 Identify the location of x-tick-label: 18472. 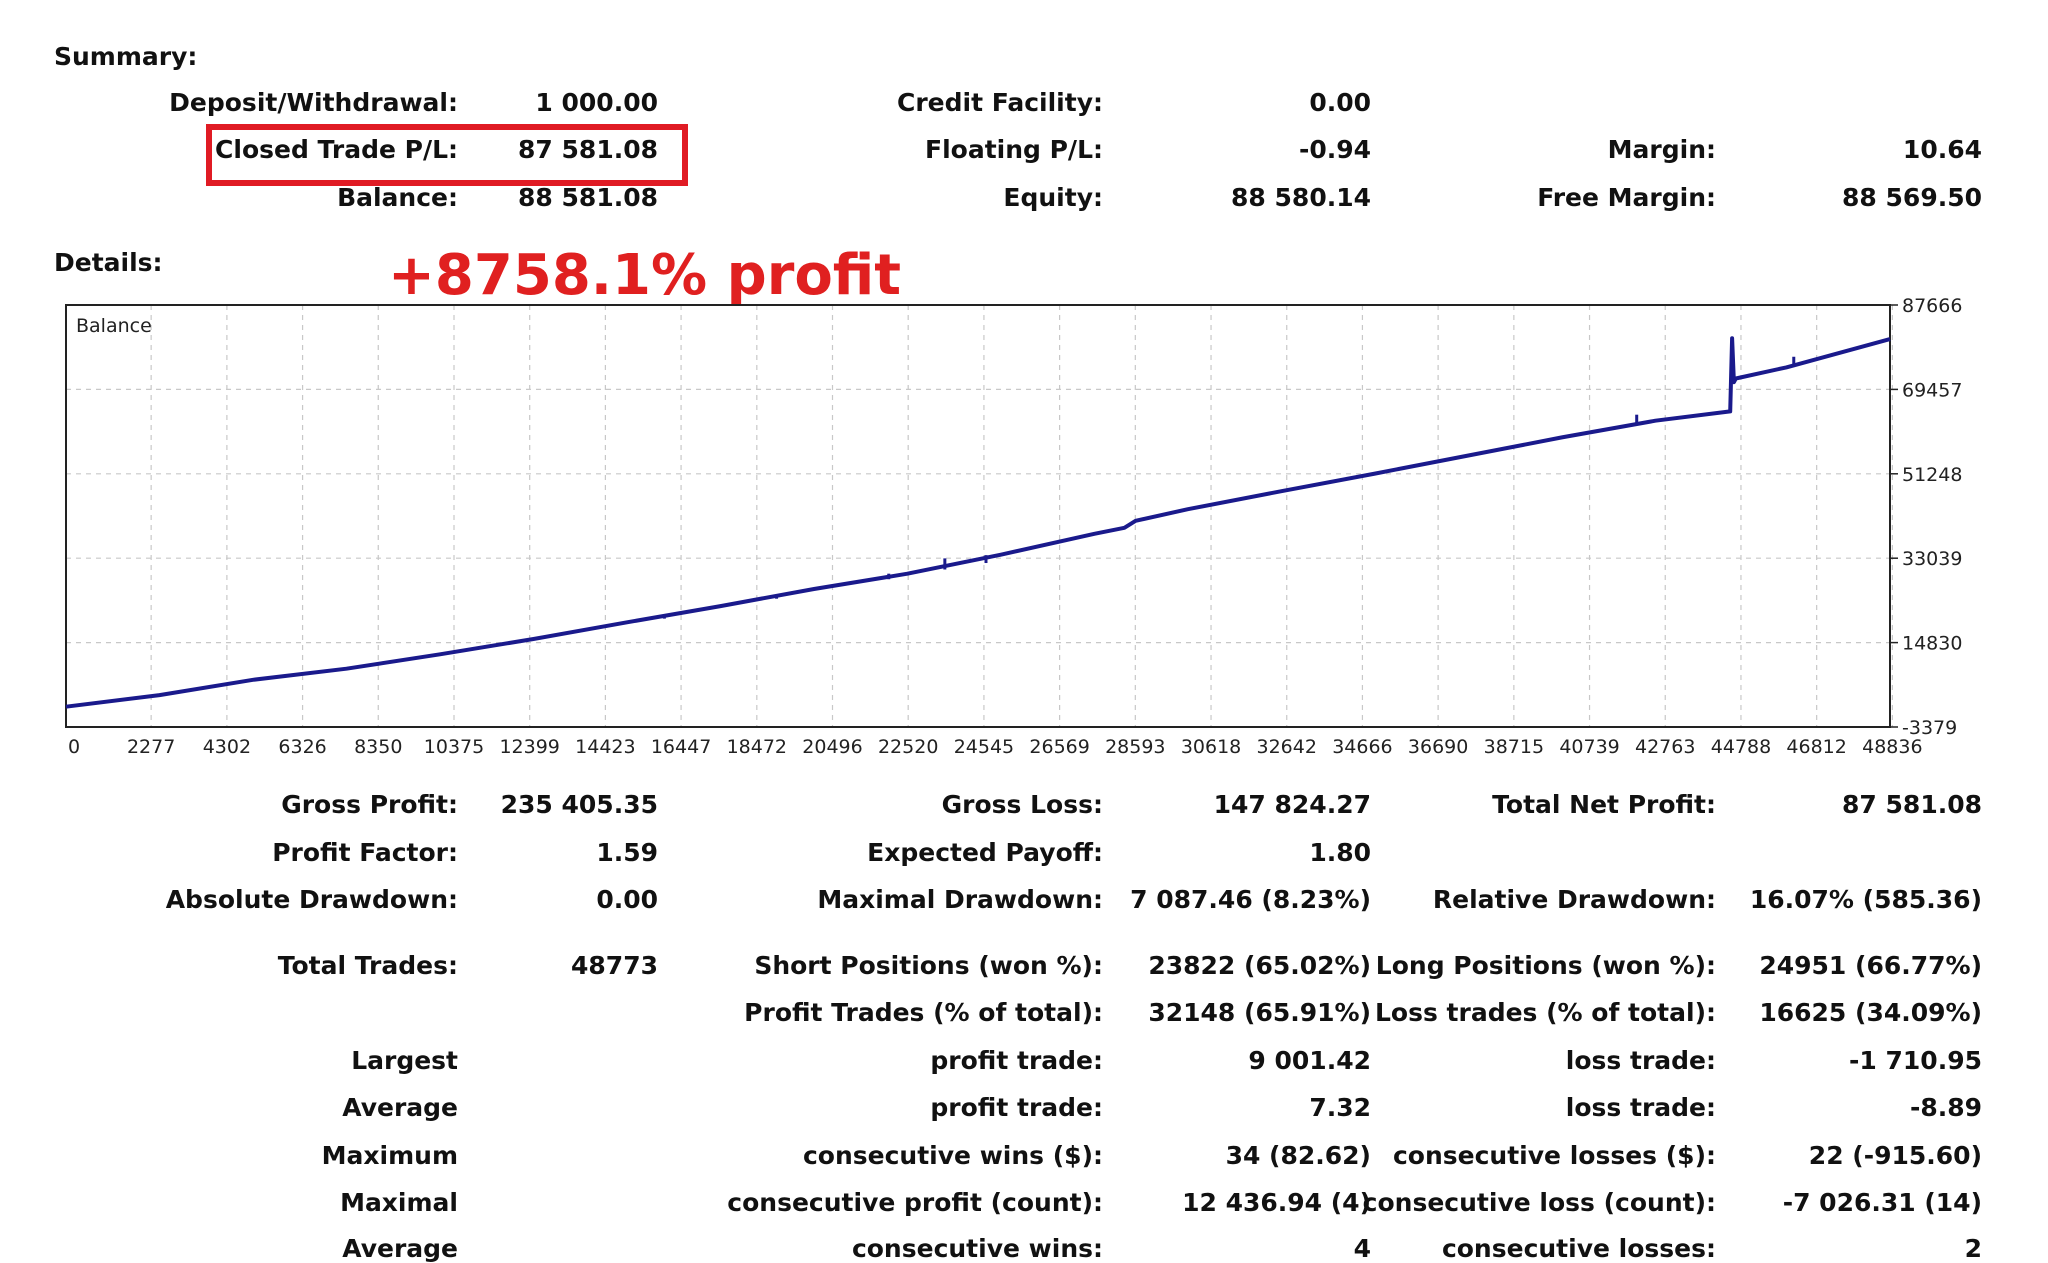
(757, 747).